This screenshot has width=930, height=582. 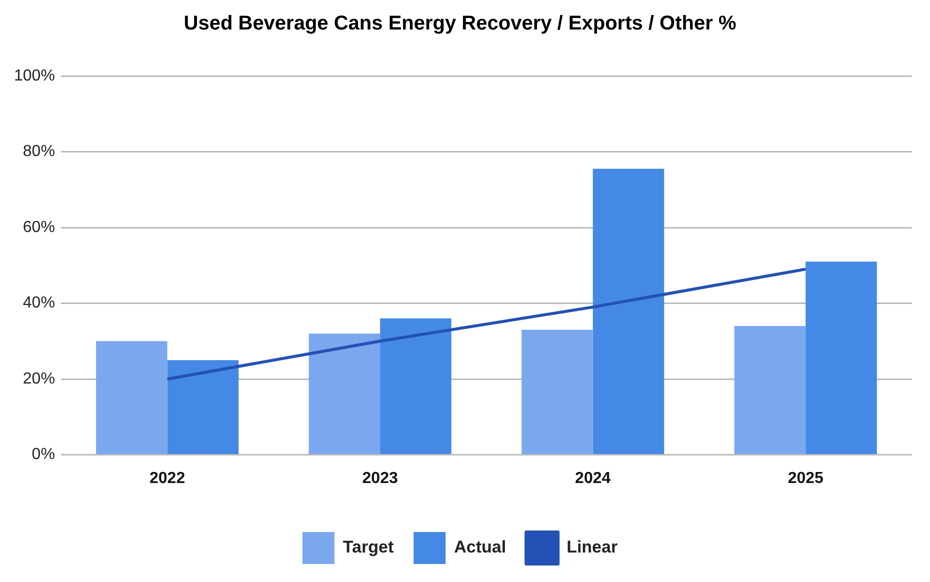 What do you see at coordinates (43, 455) in the screenshot?
I see `y-tick-label: 0%` at bounding box center [43, 455].